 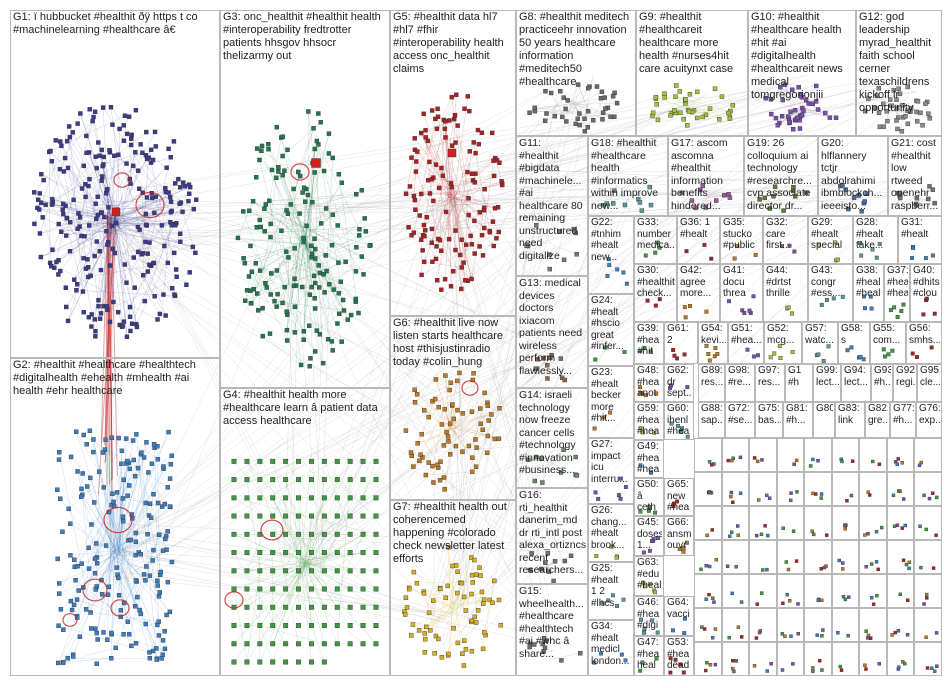 What do you see at coordinates (300, 172) in the screenshot?
I see `self-loop` at bounding box center [300, 172].